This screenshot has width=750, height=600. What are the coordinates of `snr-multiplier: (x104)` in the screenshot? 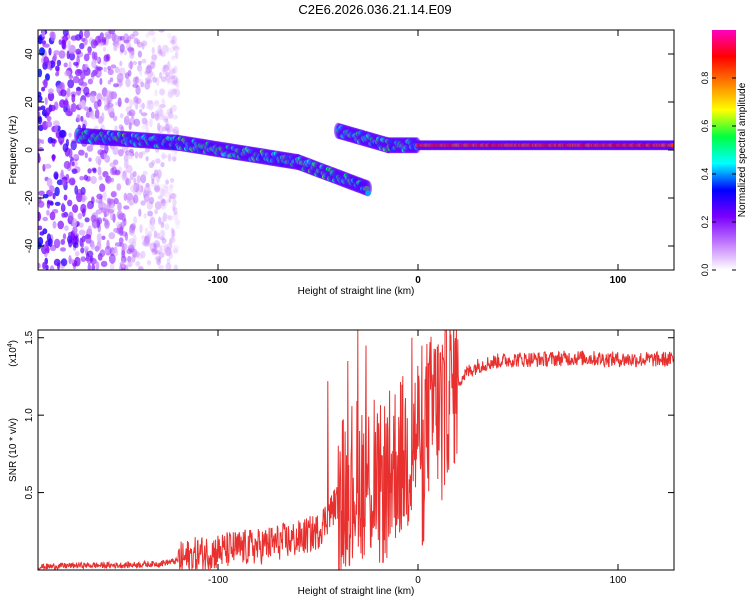 It's located at (13, 353).